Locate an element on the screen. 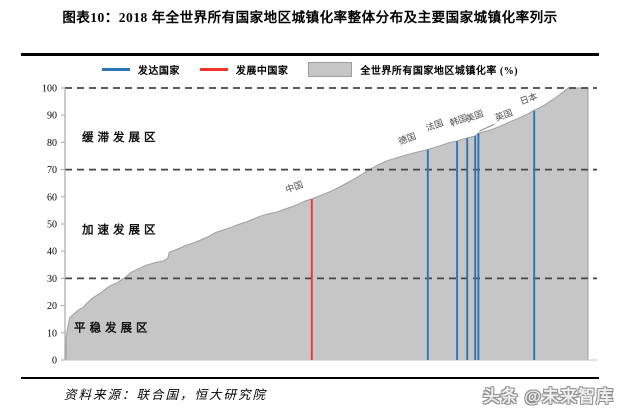 The image size is (620, 417). y-tick-label: 90 is located at coordinates (52, 116).